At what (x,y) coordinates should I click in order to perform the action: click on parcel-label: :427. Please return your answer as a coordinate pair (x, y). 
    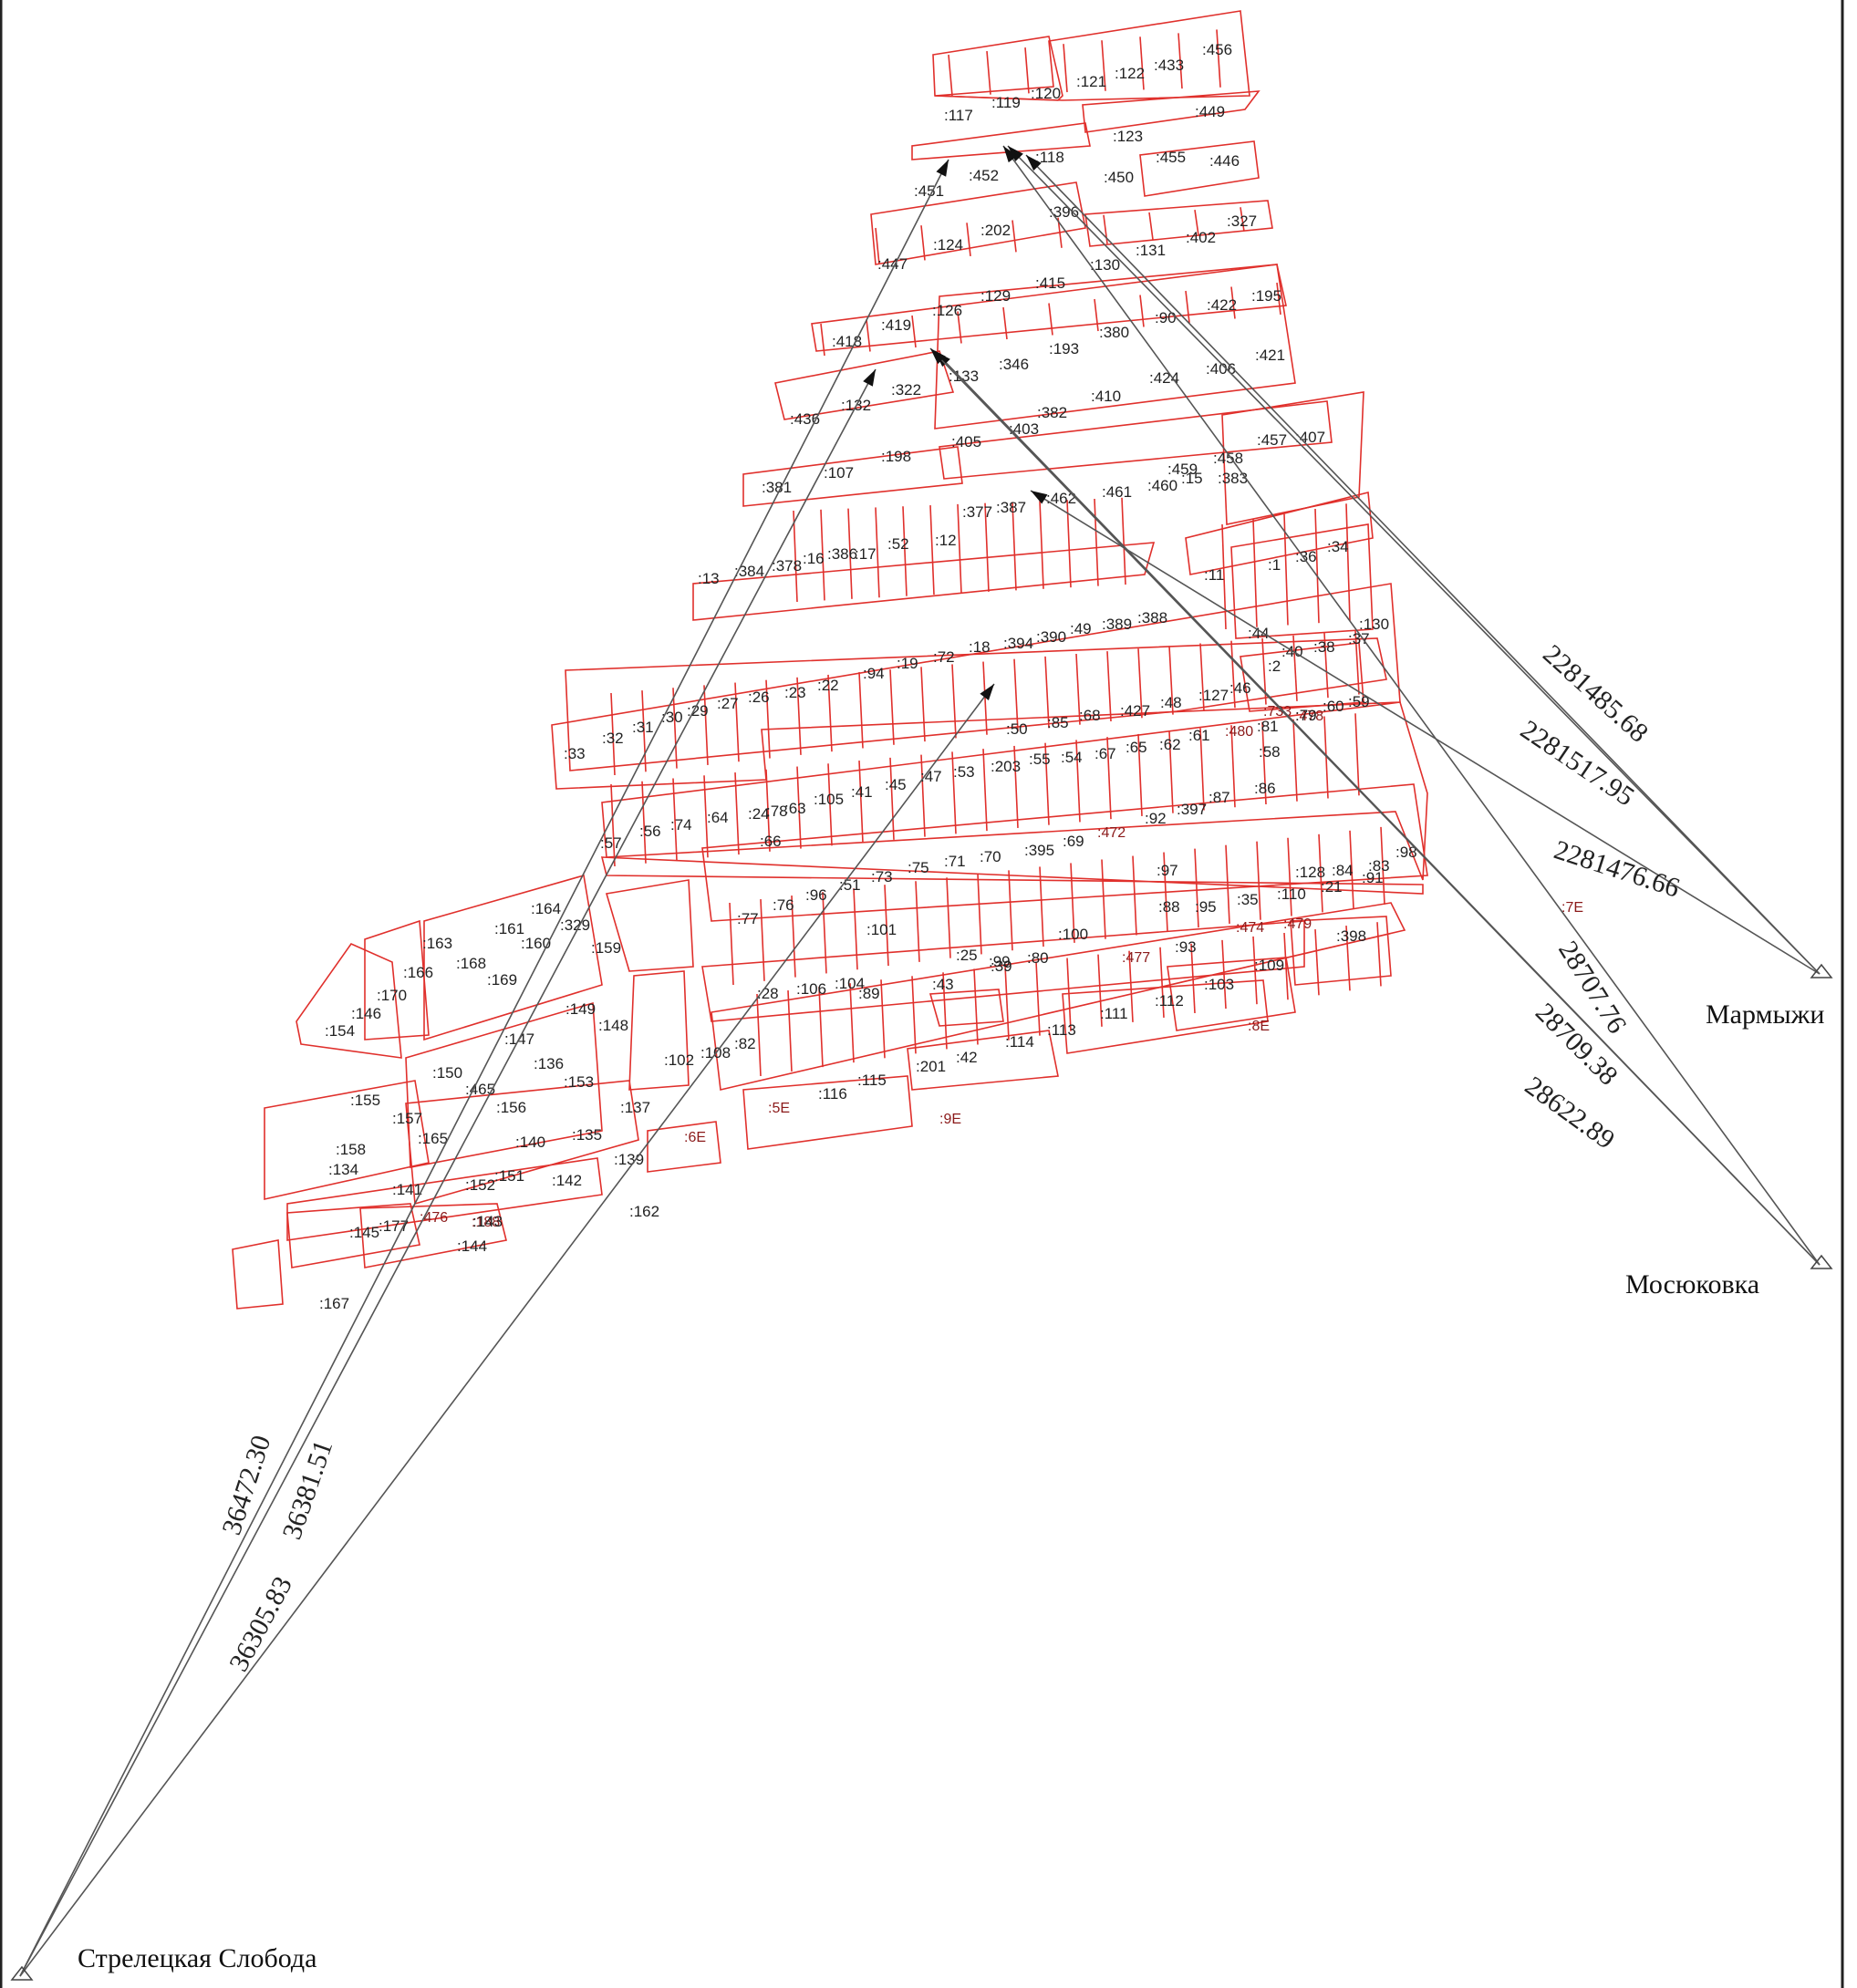
    Looking at the image, I should click on (1135, 711).